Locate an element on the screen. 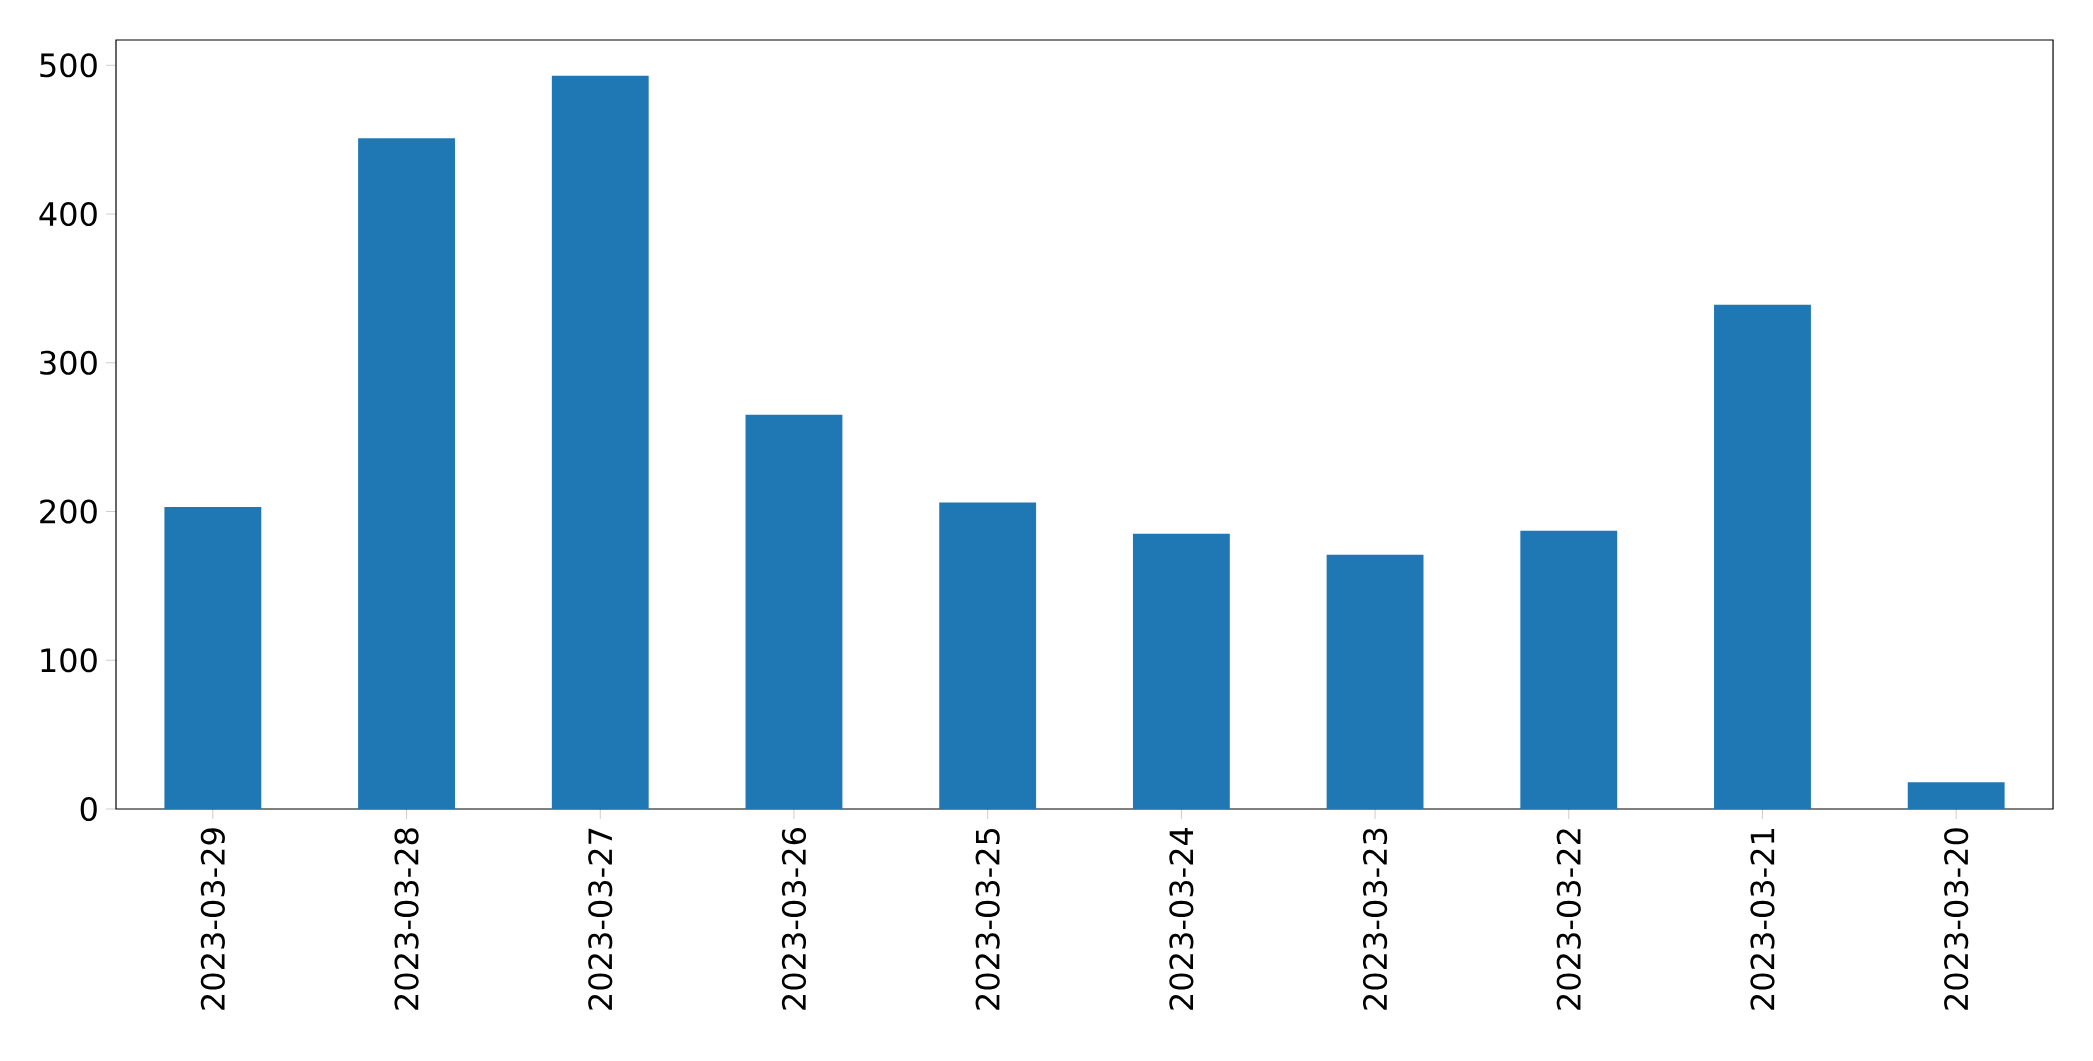 Image resolution: width=2093 pixels, height=1061 pixels. x-tick-label: 2023-03-23 is located at coordinates (1375, 919).